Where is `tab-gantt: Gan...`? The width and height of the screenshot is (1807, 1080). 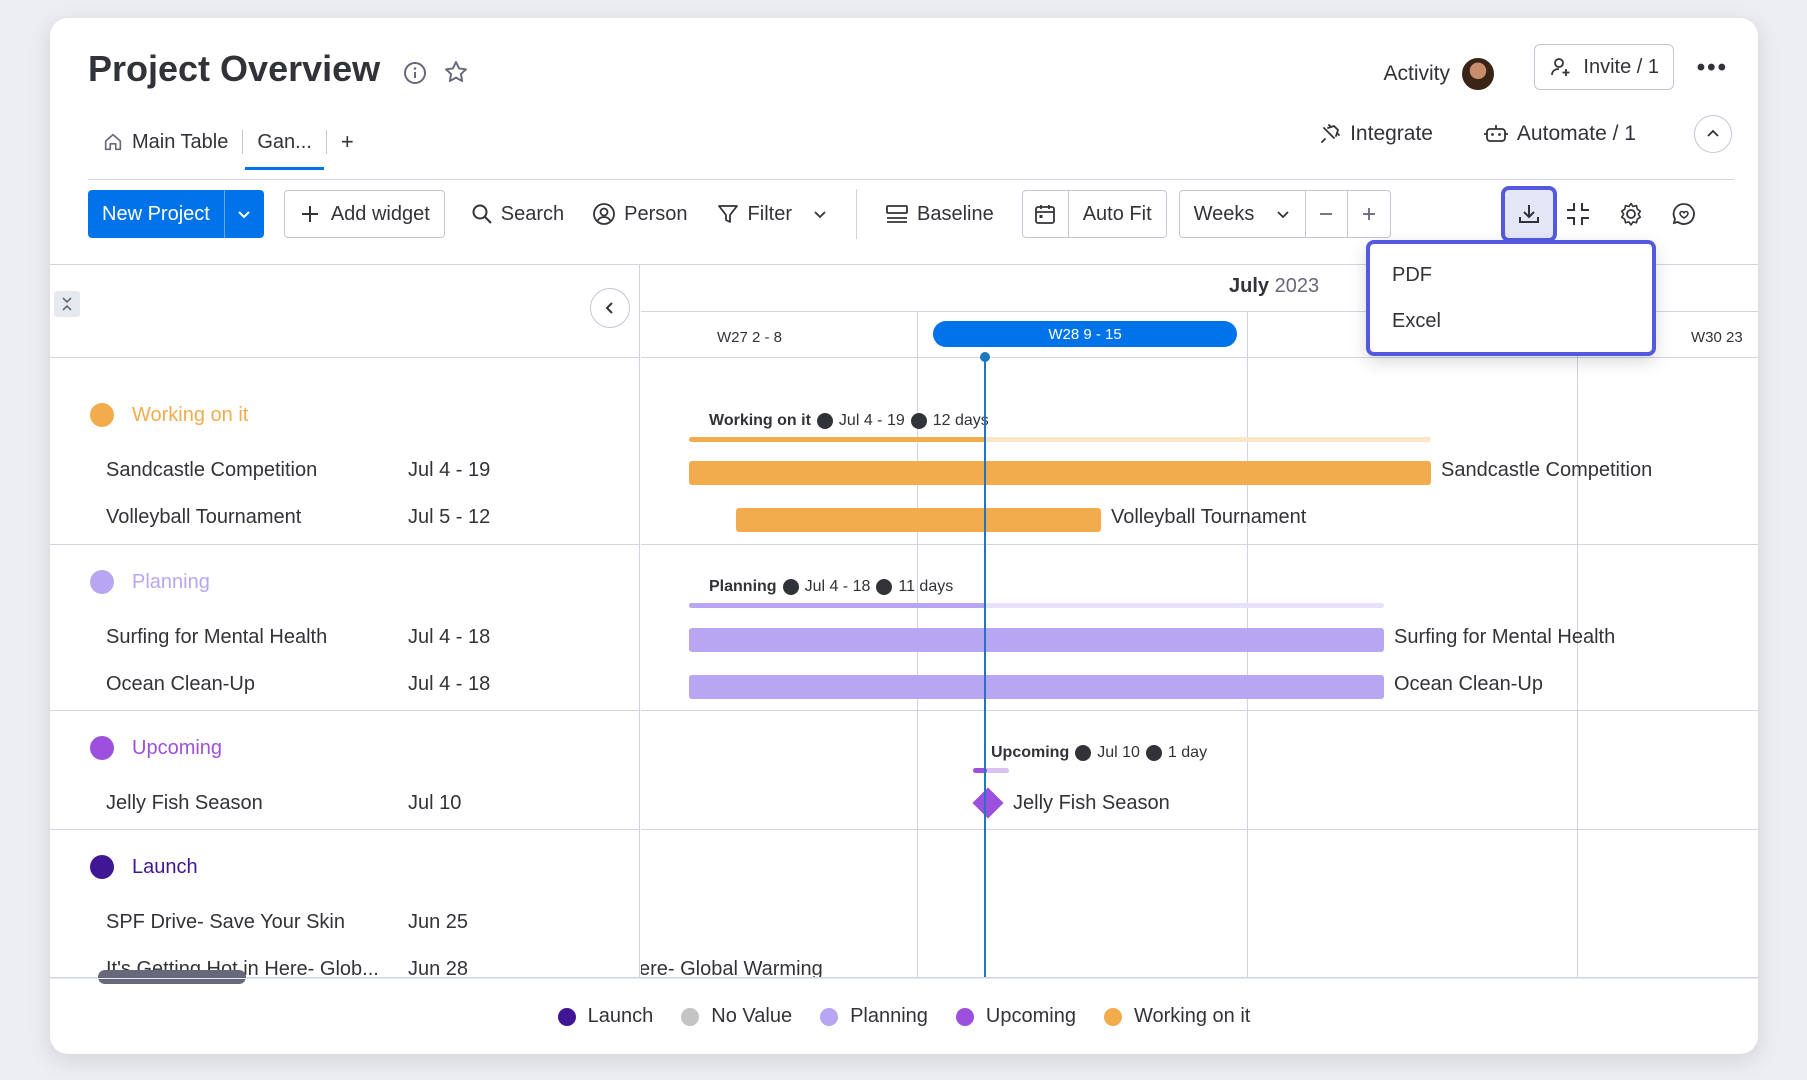 tab-gantt: Gan... is located at coordinates (284, 144).